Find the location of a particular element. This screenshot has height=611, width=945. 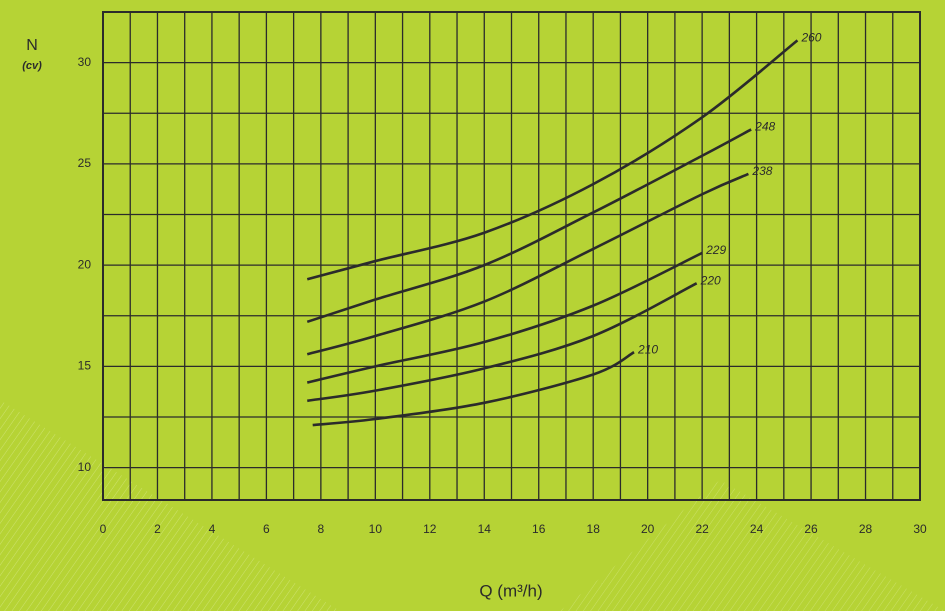

x-tick-label: 30 is located at coordinates (920, 529).